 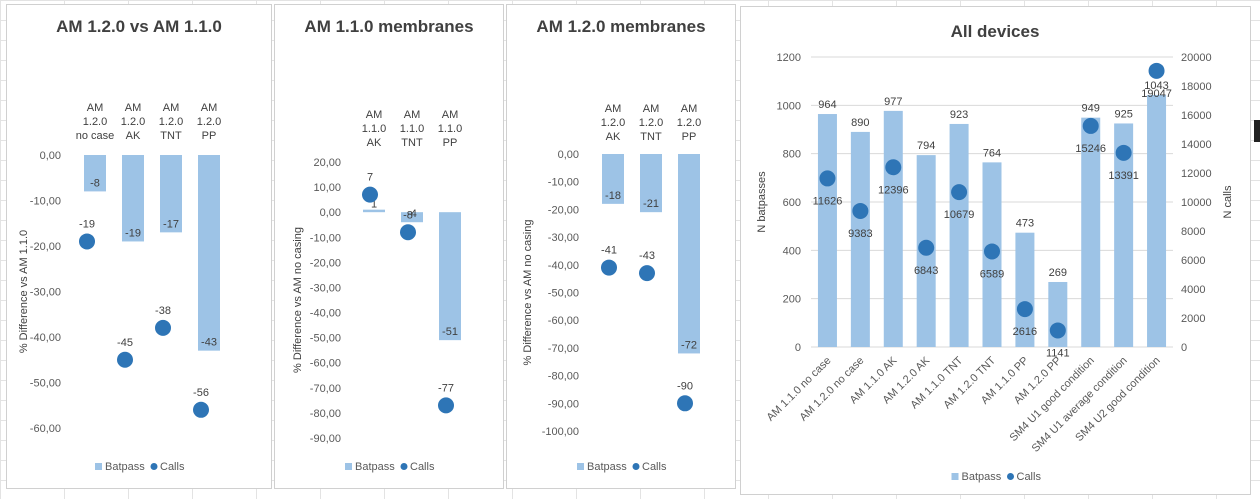 I want to click on chart-title: AM 1.2.0 vs AM 1.1.0, so click(x=139, y=26).